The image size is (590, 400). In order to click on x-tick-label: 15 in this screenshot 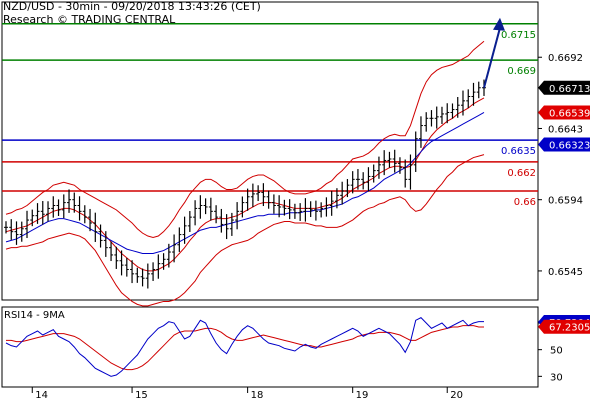, I will do `click(141, 395)`.